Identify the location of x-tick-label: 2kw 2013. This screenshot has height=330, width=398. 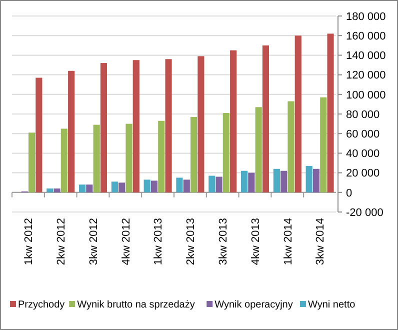
(191, 242).